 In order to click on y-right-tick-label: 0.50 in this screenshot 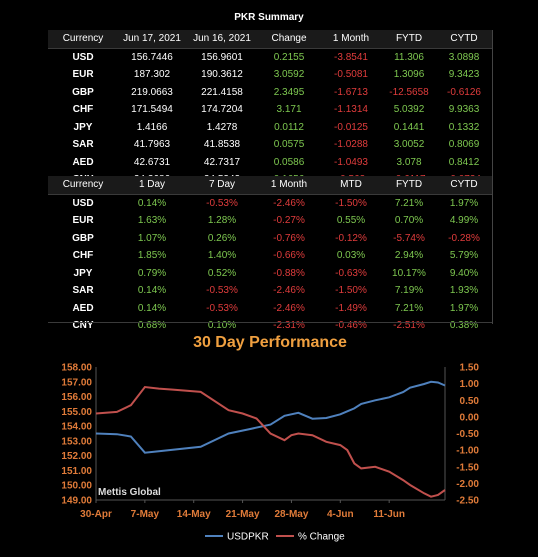, I will do `click(470, 401)`.